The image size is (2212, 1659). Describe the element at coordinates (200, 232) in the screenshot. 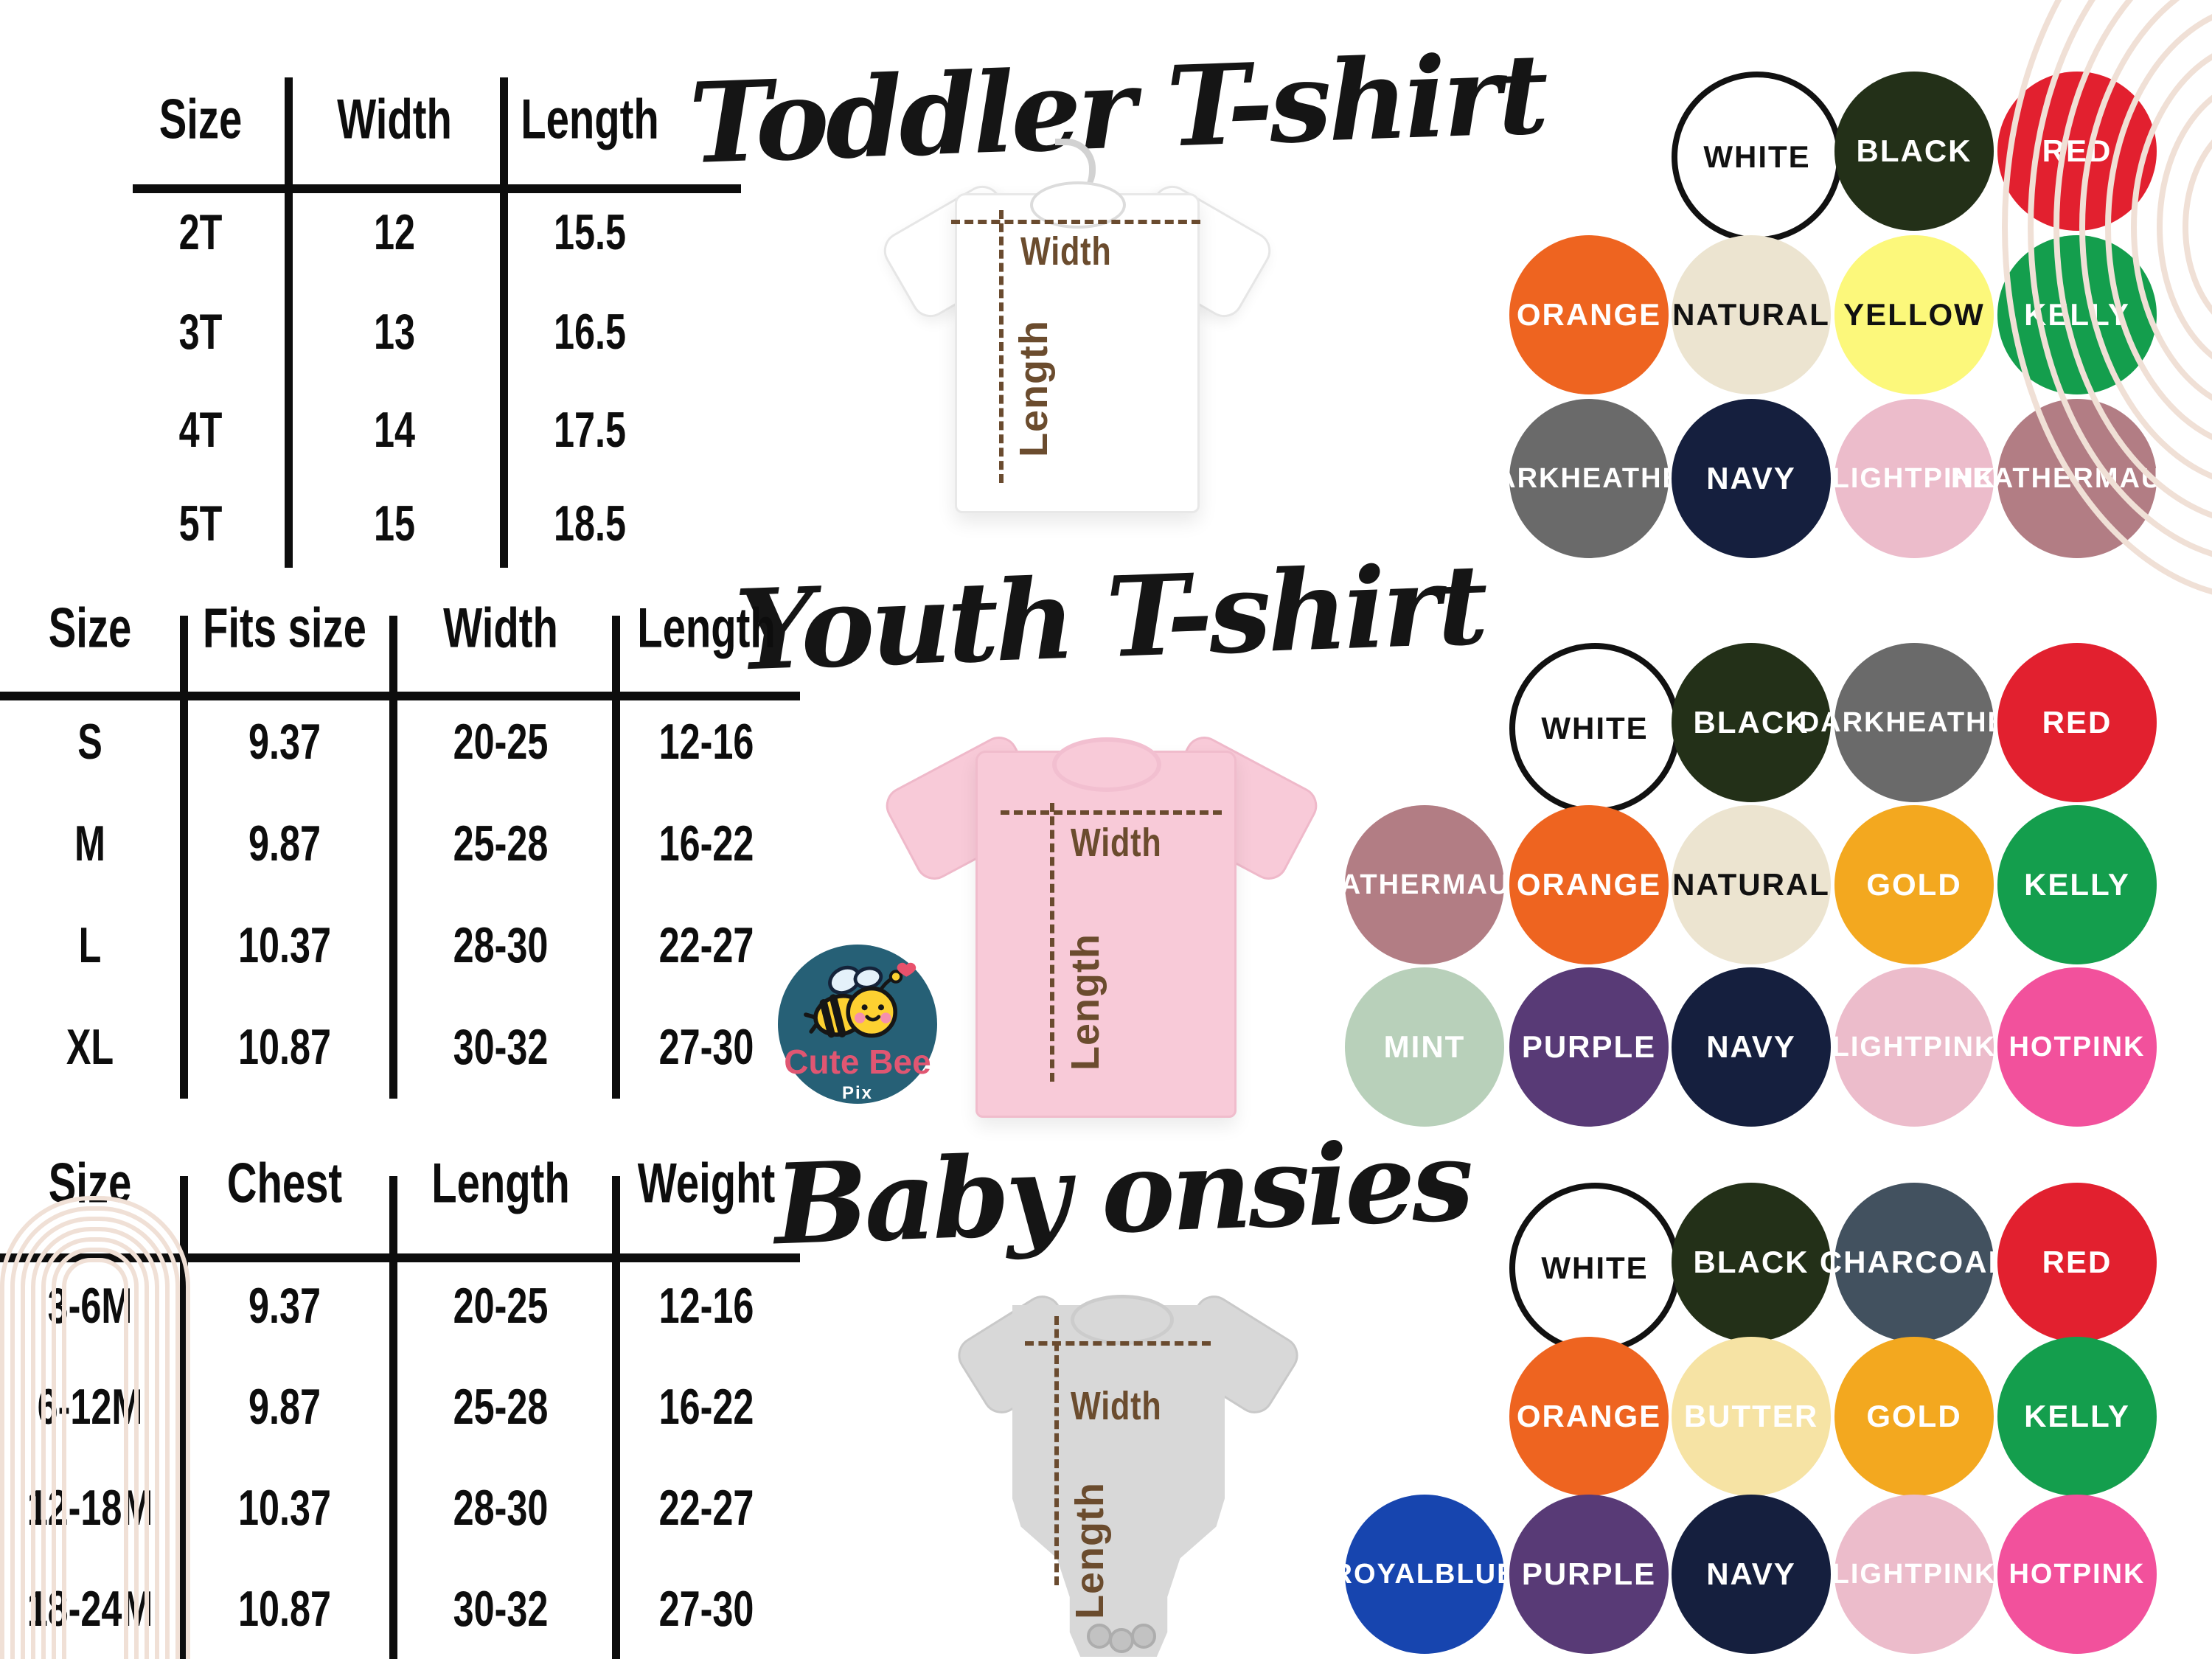

I see `table-toddler-cell: 2T` at that location.